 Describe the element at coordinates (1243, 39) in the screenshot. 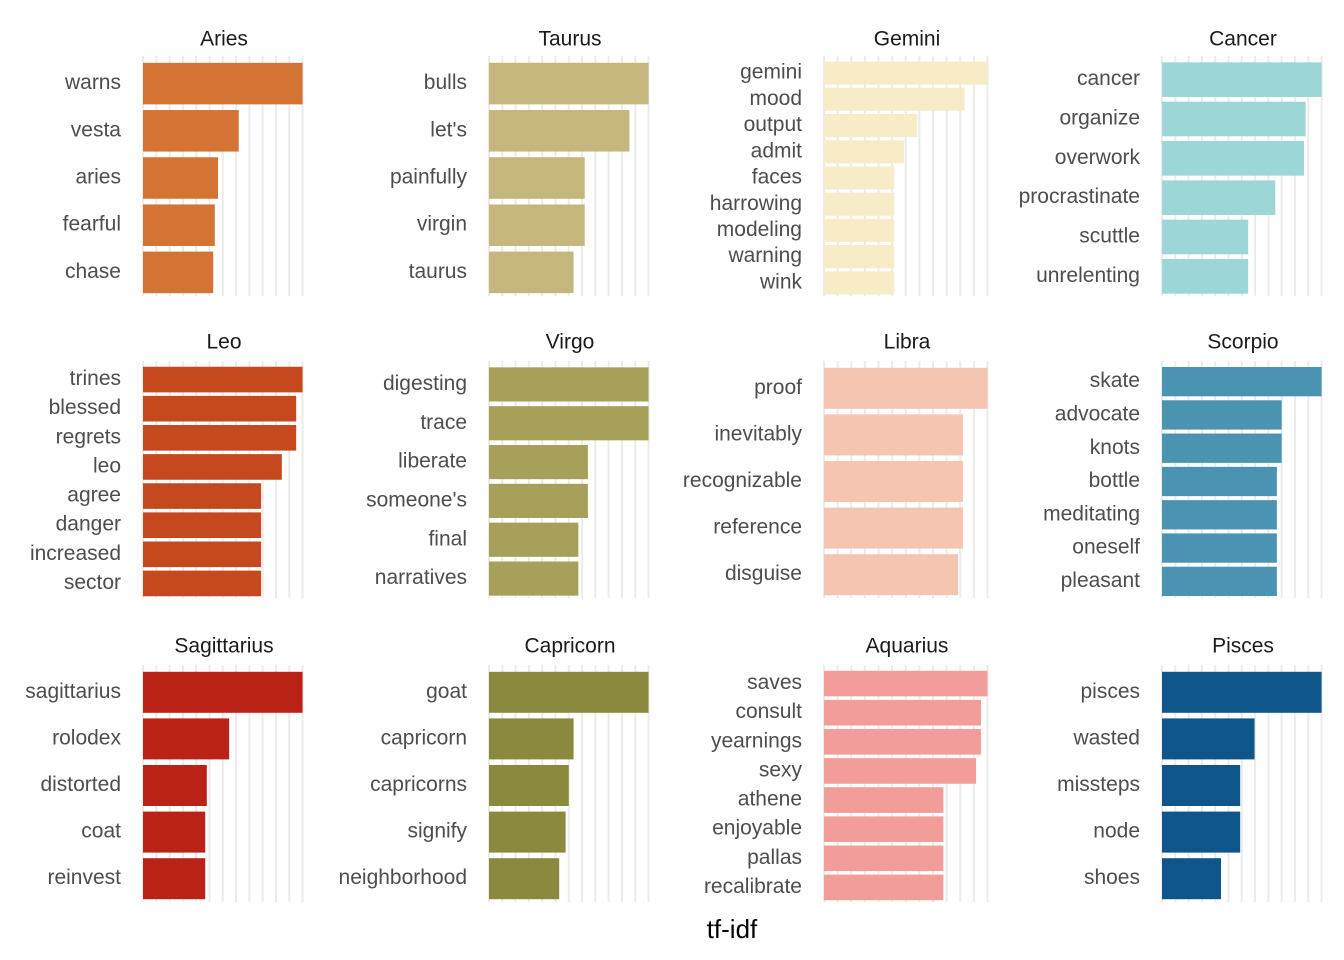

I see `panel-title: Cancer` at that location.